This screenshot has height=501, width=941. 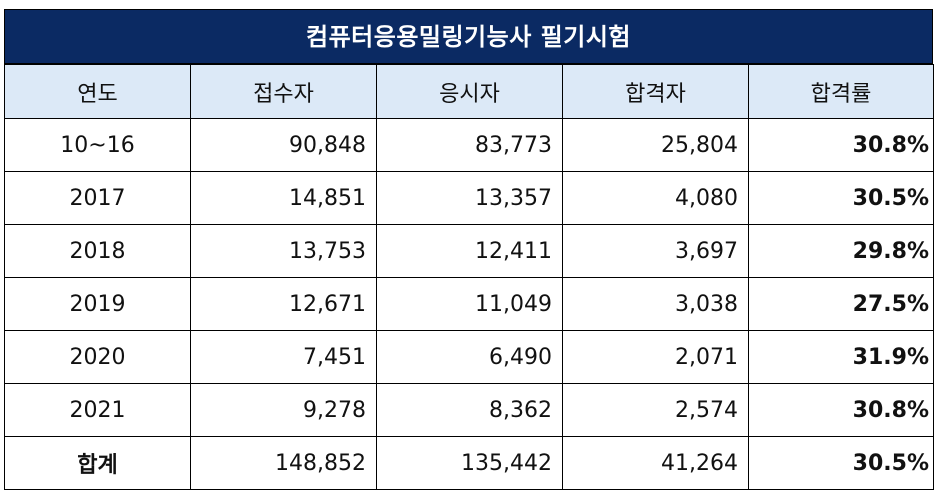 I want to click on cell-examinees: 12,411, so click(x=469, y=251).